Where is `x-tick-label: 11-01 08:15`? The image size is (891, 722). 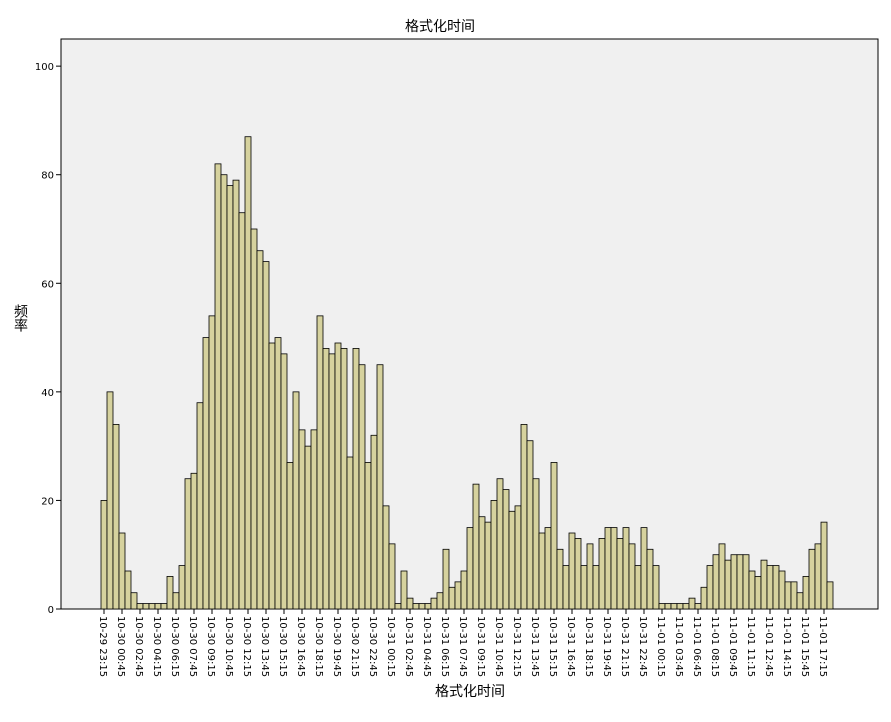 x-tick-label: 11-01 08:15 is located at coordinates (714, 646).